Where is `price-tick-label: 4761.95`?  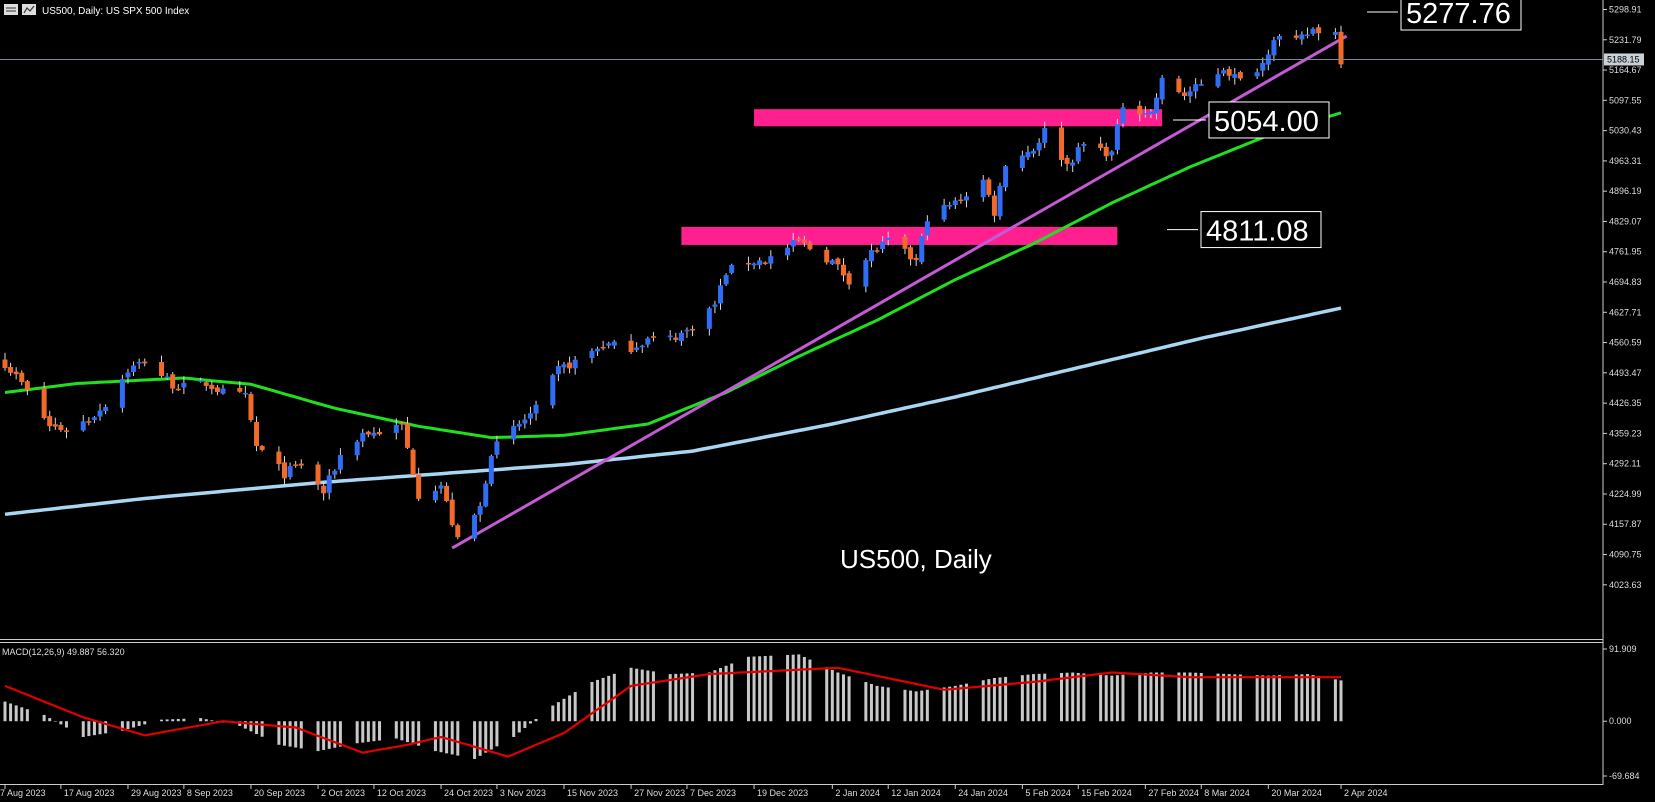 price-tick-label: 4761.95 is located at coordinates (1625, 252).